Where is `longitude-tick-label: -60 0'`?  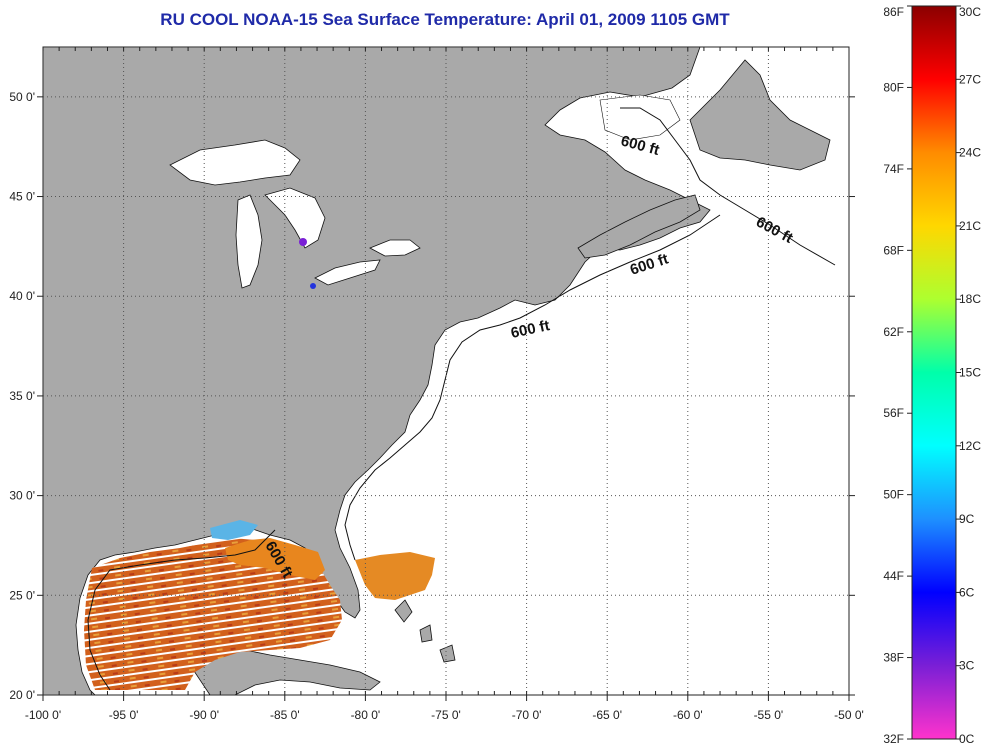 longitude-tick-label: -60 0' is located at coordinates (688, 715).